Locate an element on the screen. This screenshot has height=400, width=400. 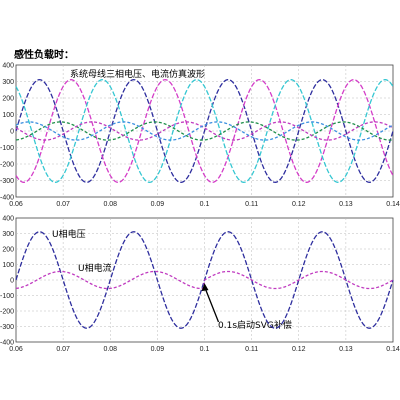
u-phase-series-line is located at coordinates (204, 280).